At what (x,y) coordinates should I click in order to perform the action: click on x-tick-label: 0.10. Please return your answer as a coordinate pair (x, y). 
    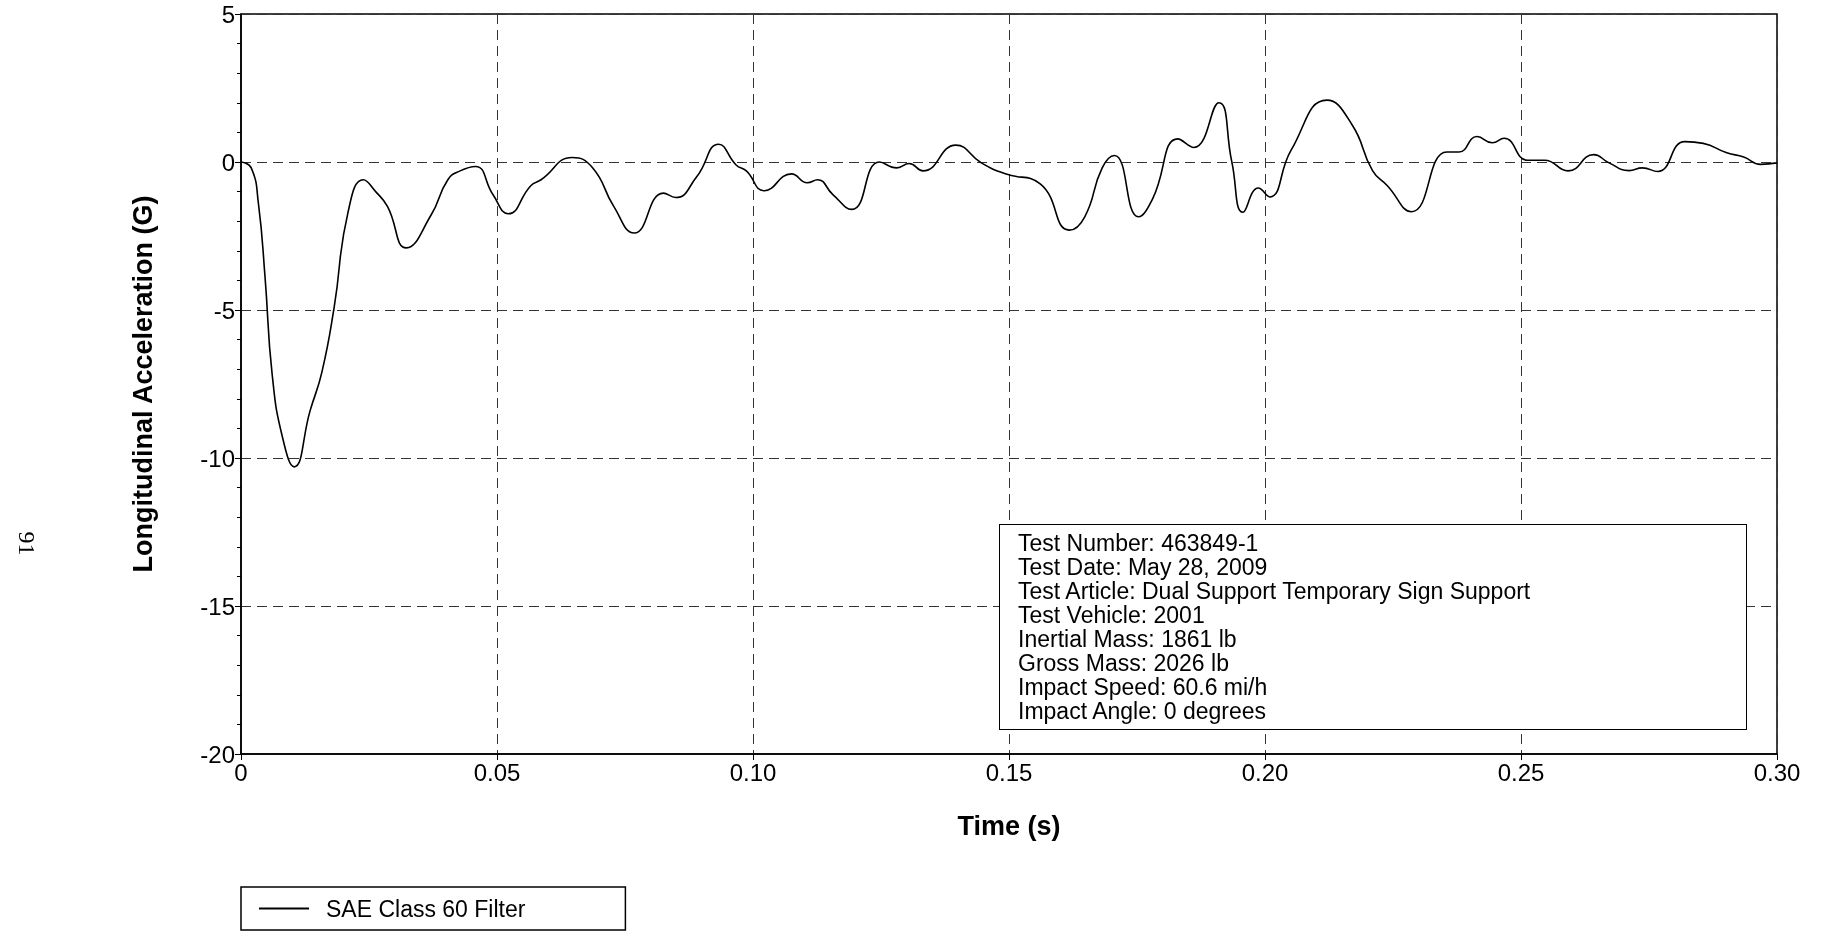
    Looking at the image, I should click on (753, 772).